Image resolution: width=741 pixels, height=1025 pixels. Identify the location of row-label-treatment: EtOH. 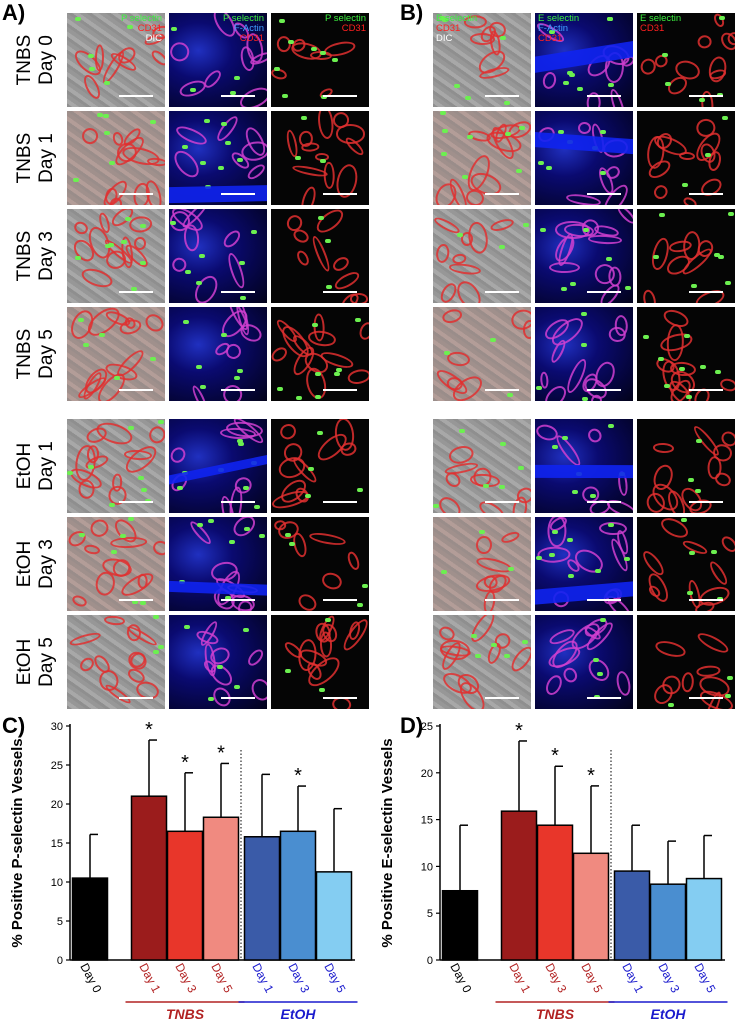
(24, 662).